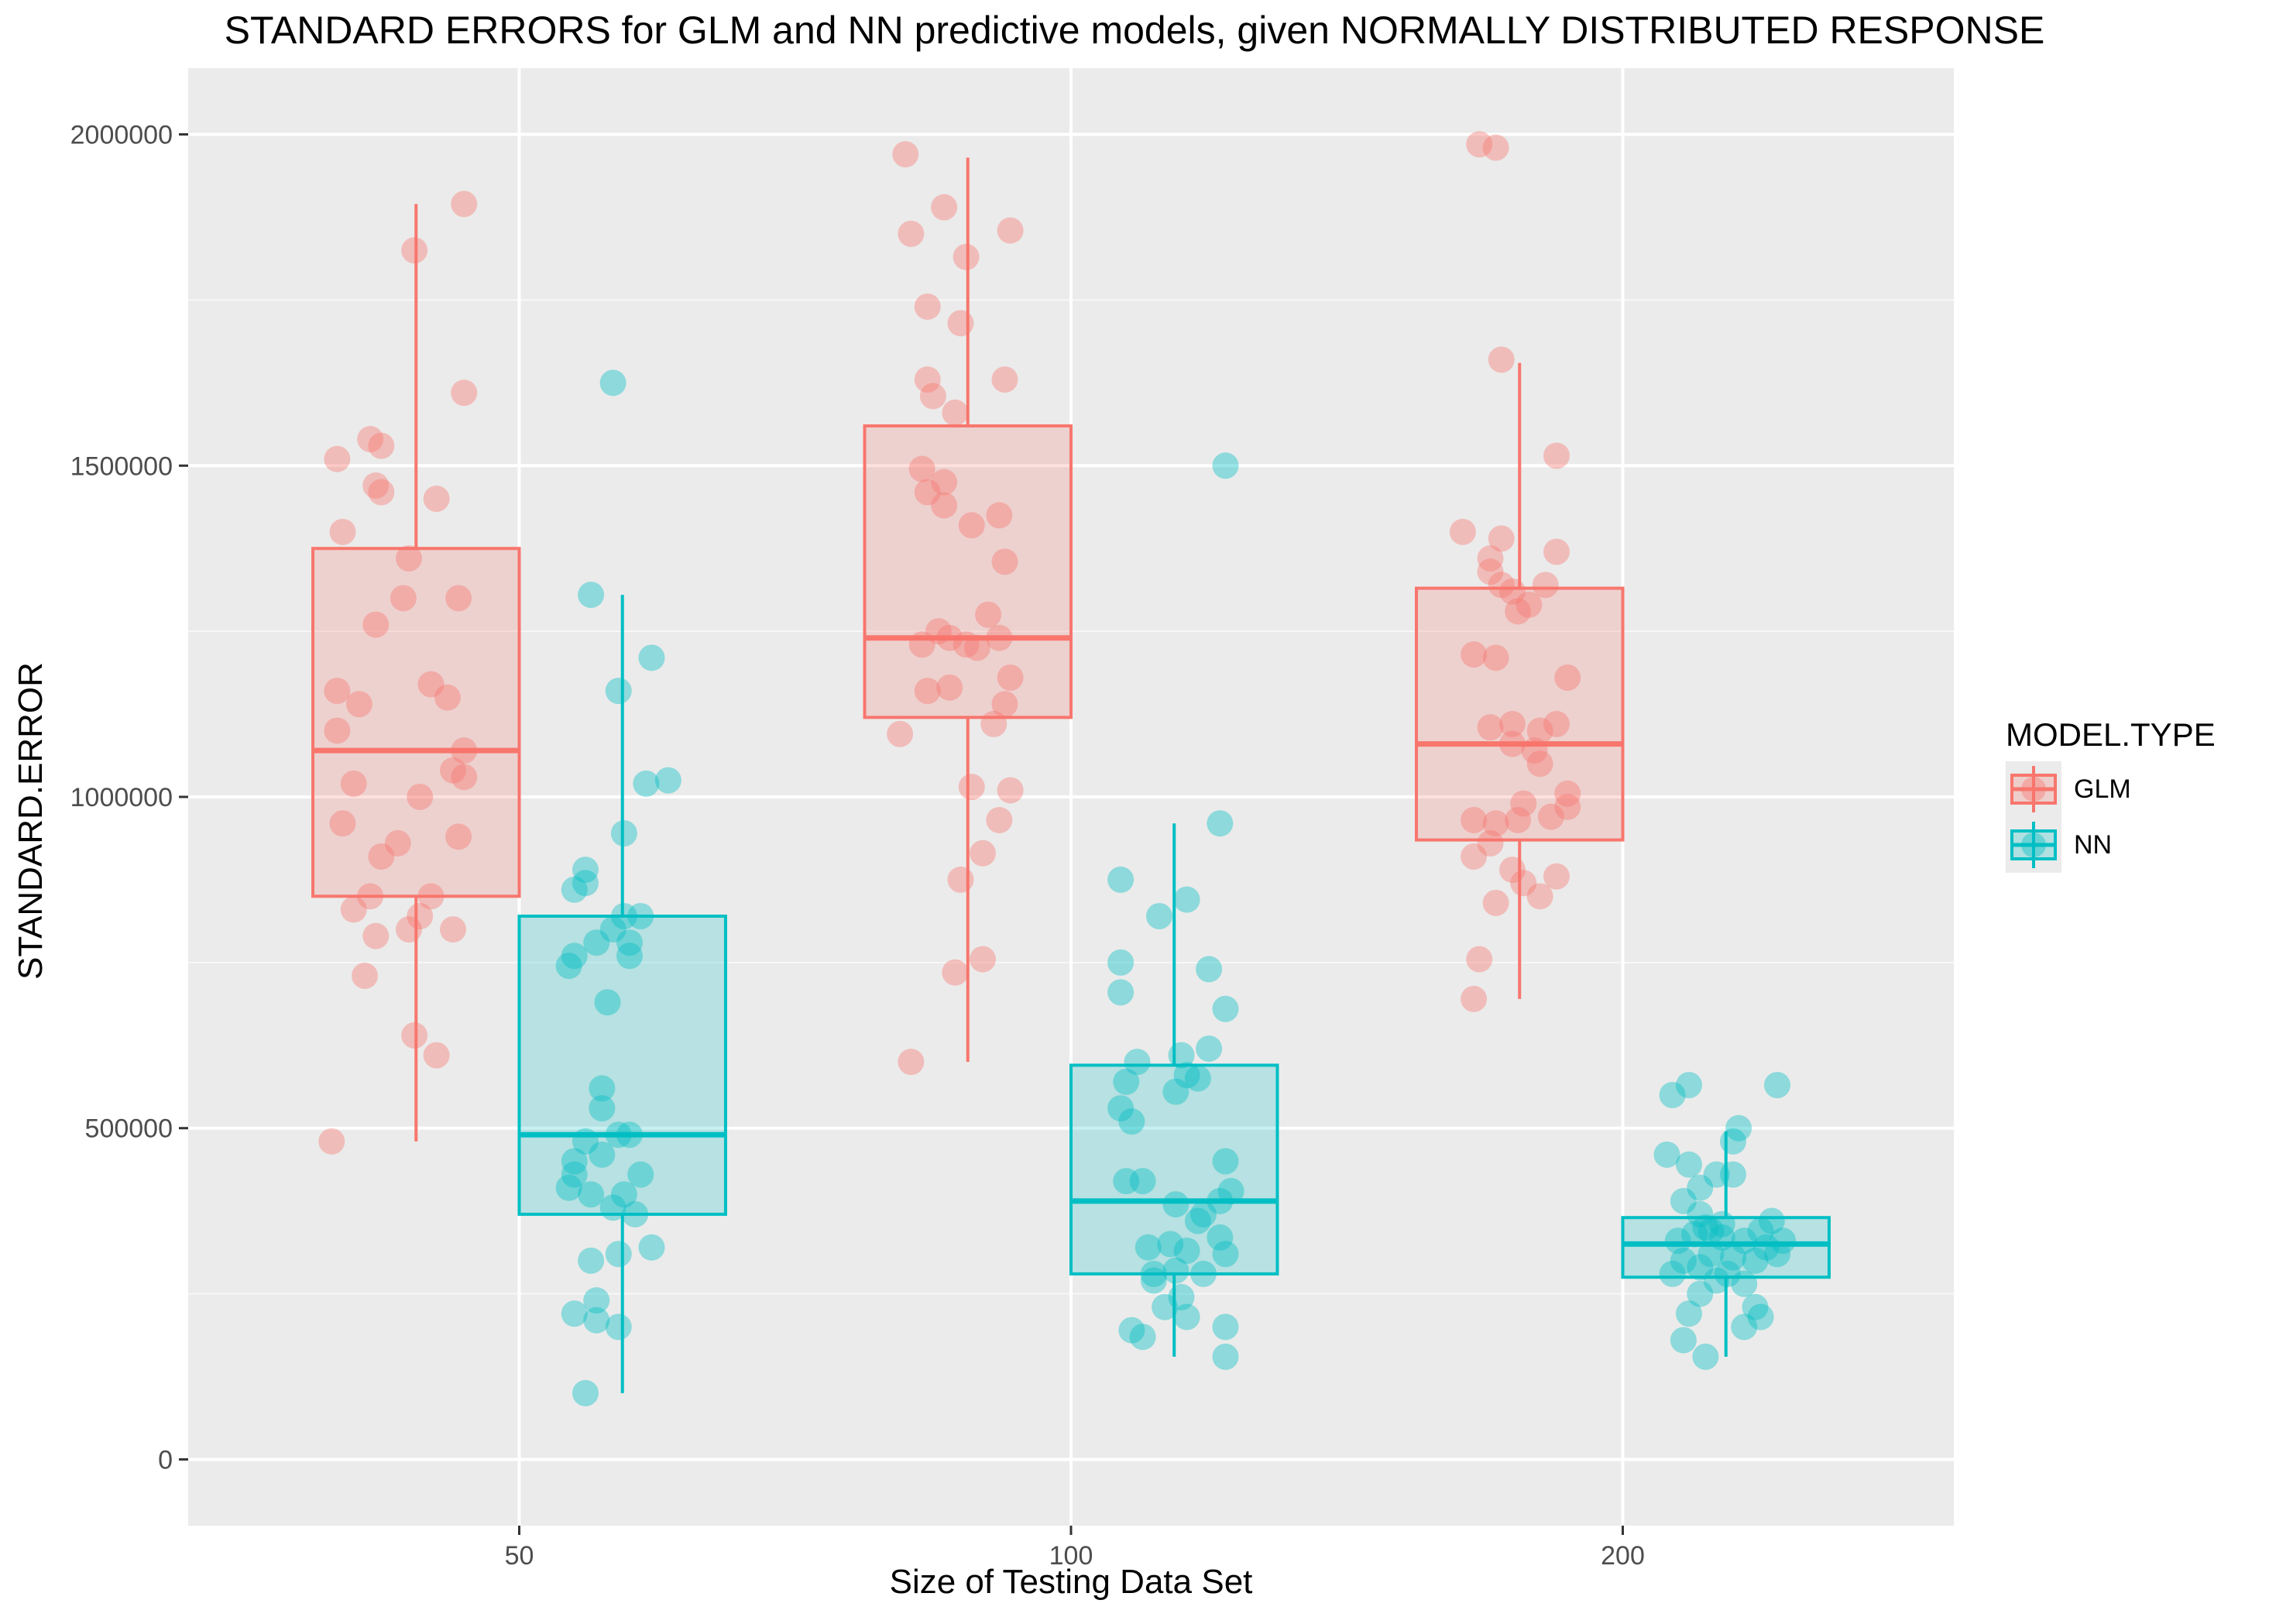  Describe the element at coordinates (121, 135) in the screenshot. I see `y-tick-label: 2000000` at that location.